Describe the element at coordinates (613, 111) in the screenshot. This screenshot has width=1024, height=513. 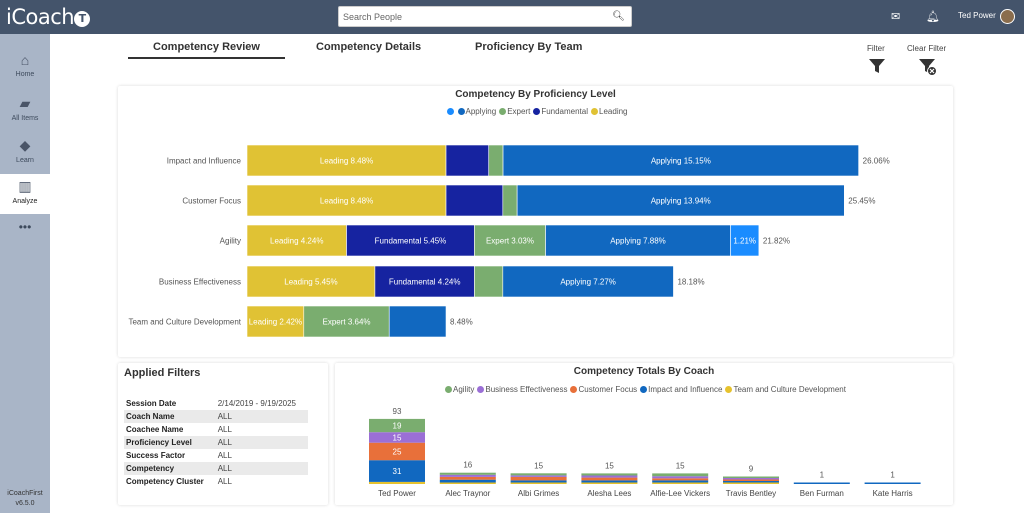
I see `legend-item: Leading` at that location.